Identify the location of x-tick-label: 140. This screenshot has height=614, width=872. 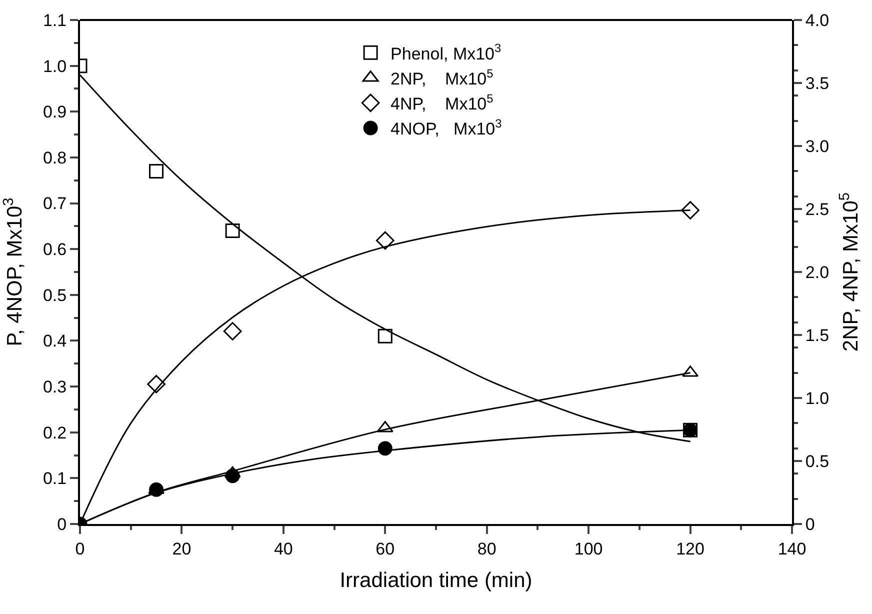
(792, 548).